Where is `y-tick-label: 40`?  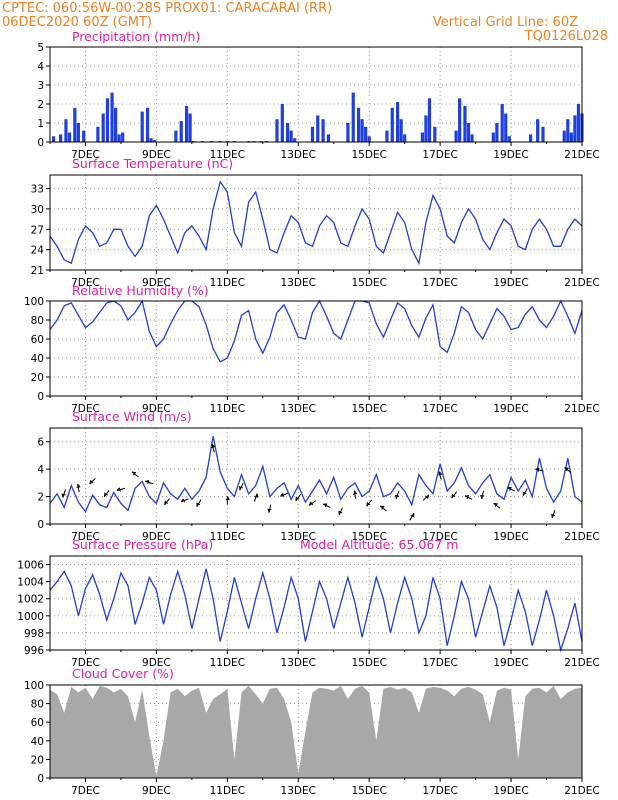 y-tick-label: 40 is located at coordinates (37, 742).